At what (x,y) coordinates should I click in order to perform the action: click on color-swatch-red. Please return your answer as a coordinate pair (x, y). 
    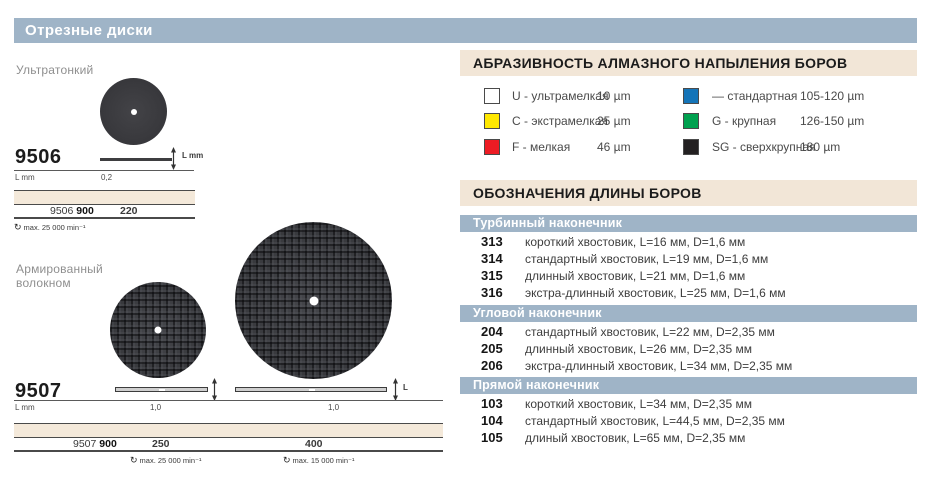
    Looking at the image, I should click on (492, 147).